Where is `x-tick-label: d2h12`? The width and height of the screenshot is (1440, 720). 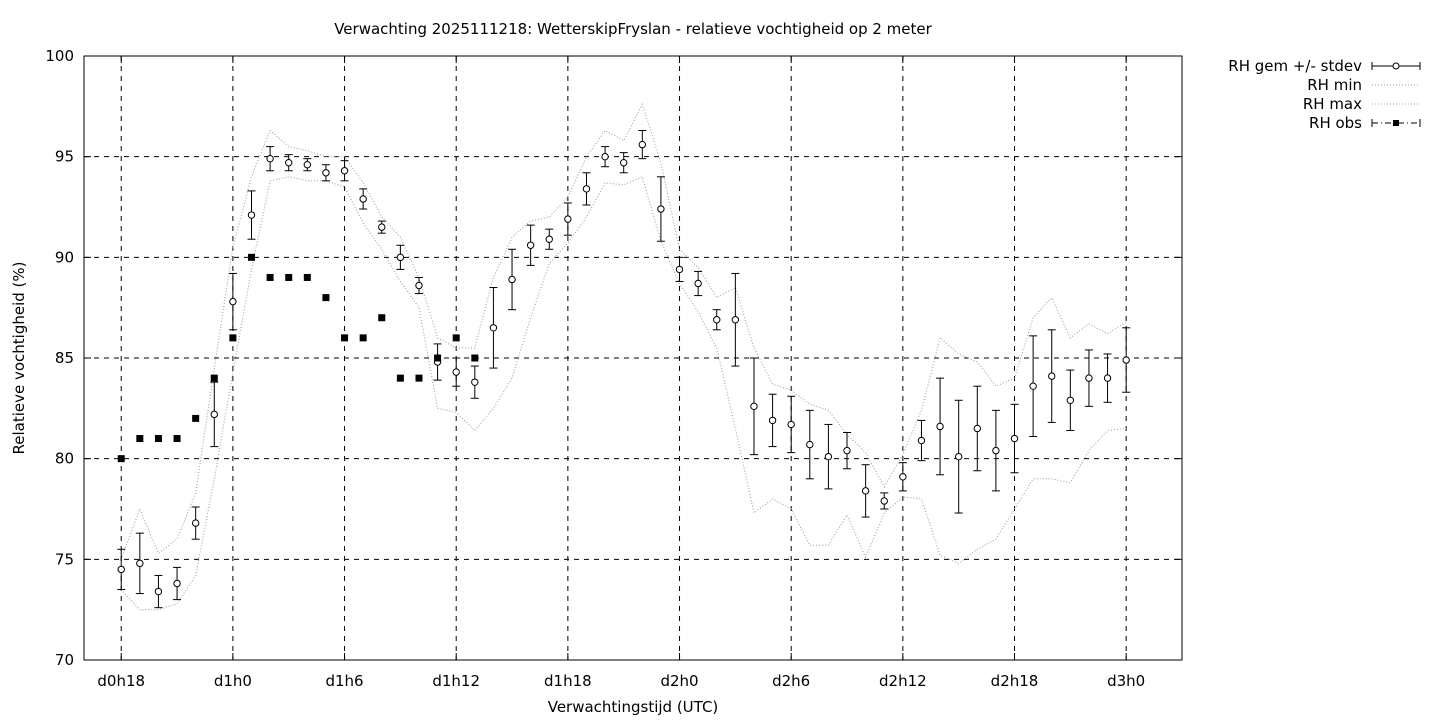 x-tick-label: d2h12 is located at coordinates (903, 681).